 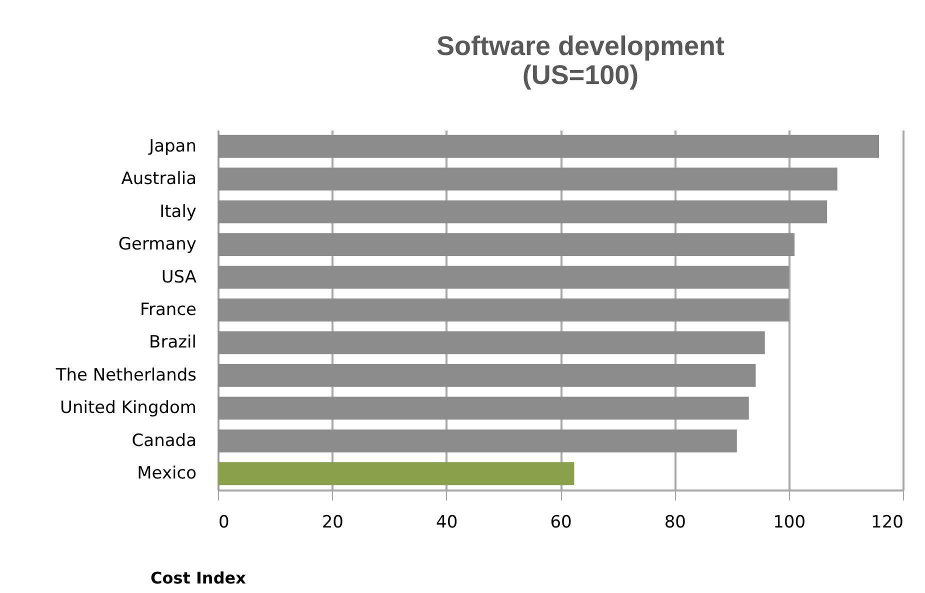 I want to click on x-tick-label: 60, so click(x=561, y=522).